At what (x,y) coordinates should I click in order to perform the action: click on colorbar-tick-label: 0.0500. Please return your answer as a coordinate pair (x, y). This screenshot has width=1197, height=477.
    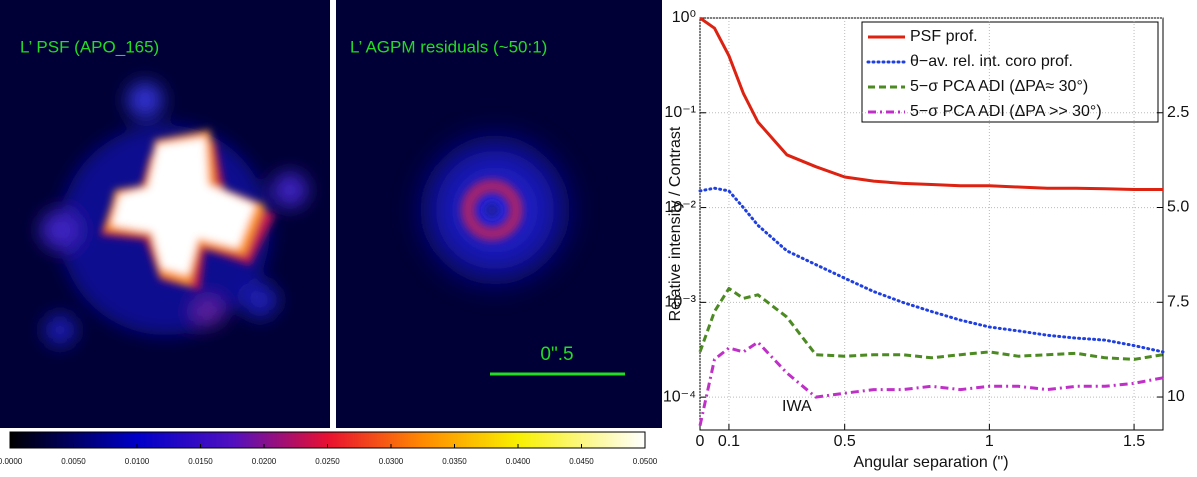
    Looking at the image, I should click on (645, 461).